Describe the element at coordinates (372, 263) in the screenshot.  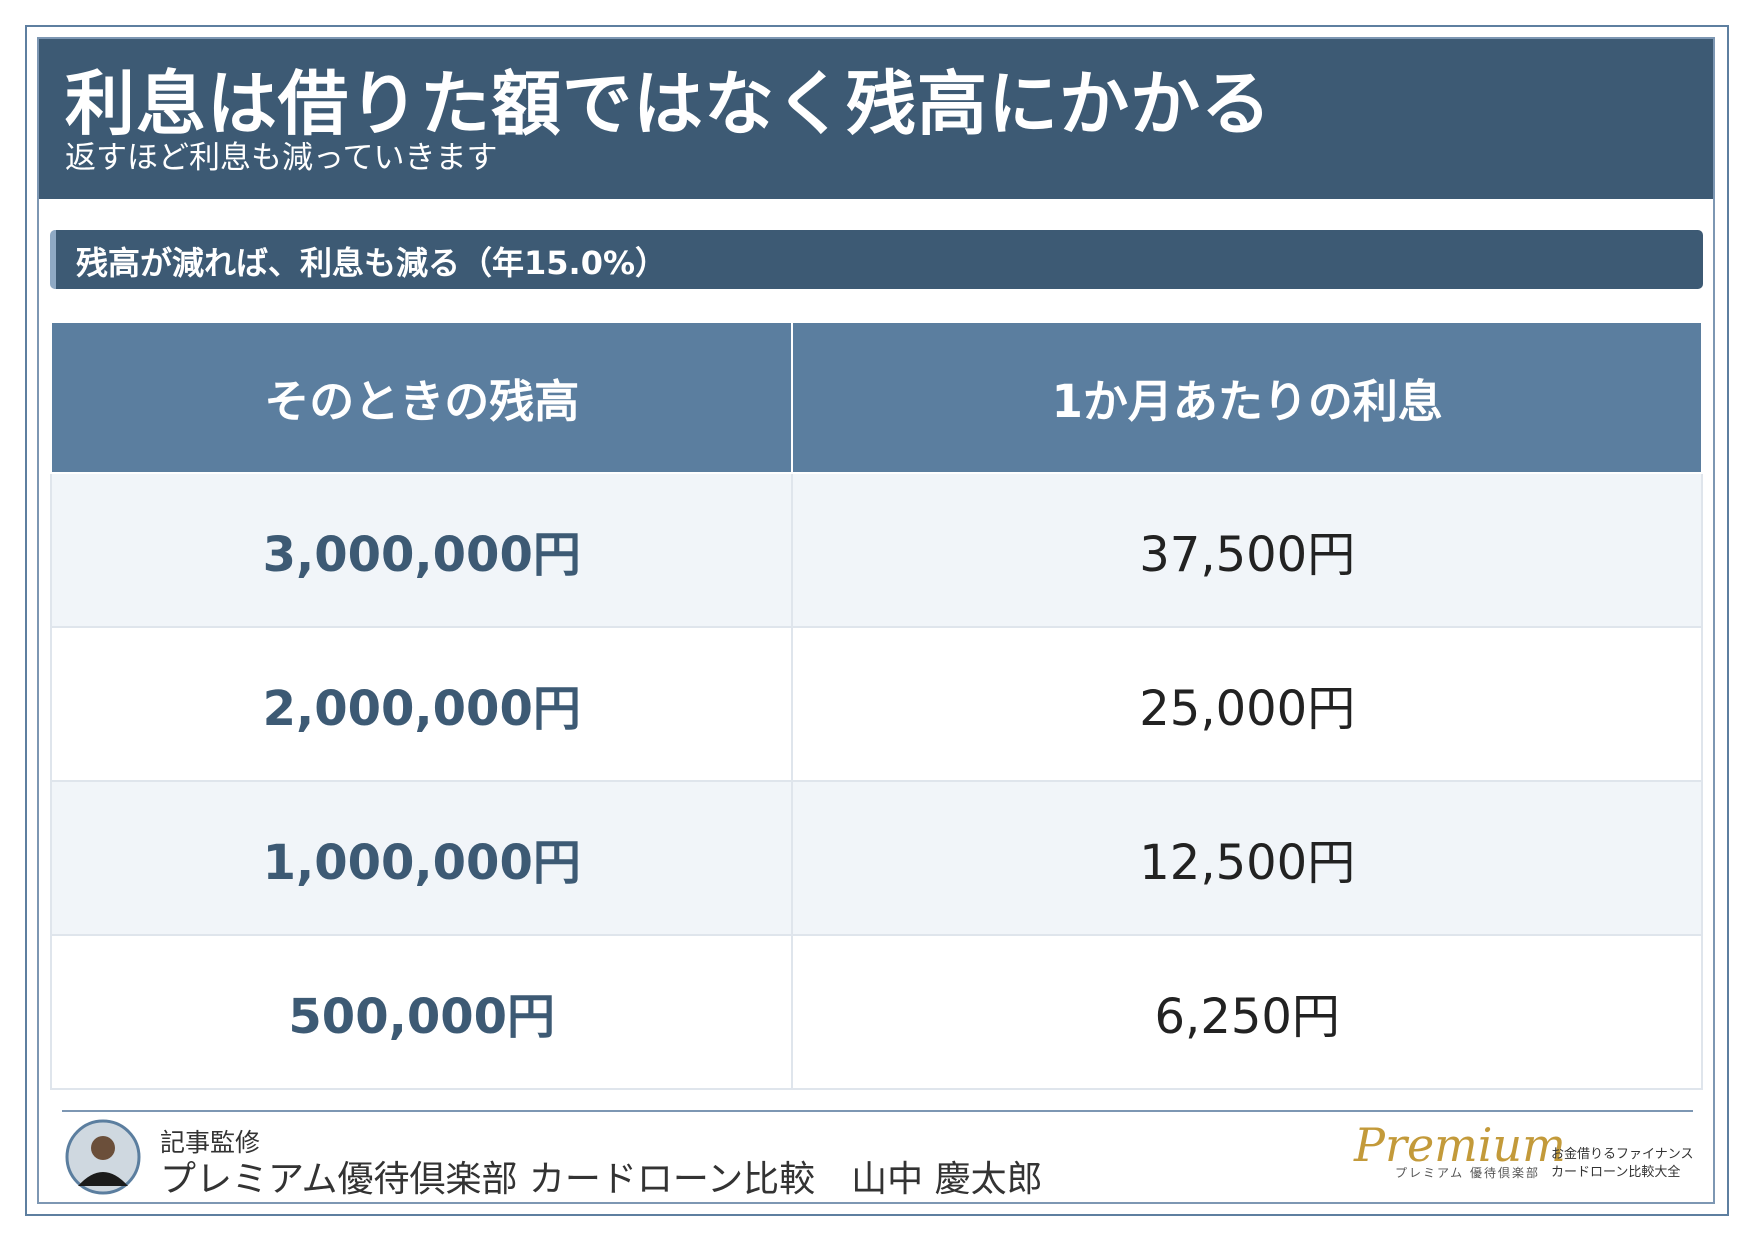
I see `section-title: 残高が減れば、利息も減る（年15.0%）` at that location.